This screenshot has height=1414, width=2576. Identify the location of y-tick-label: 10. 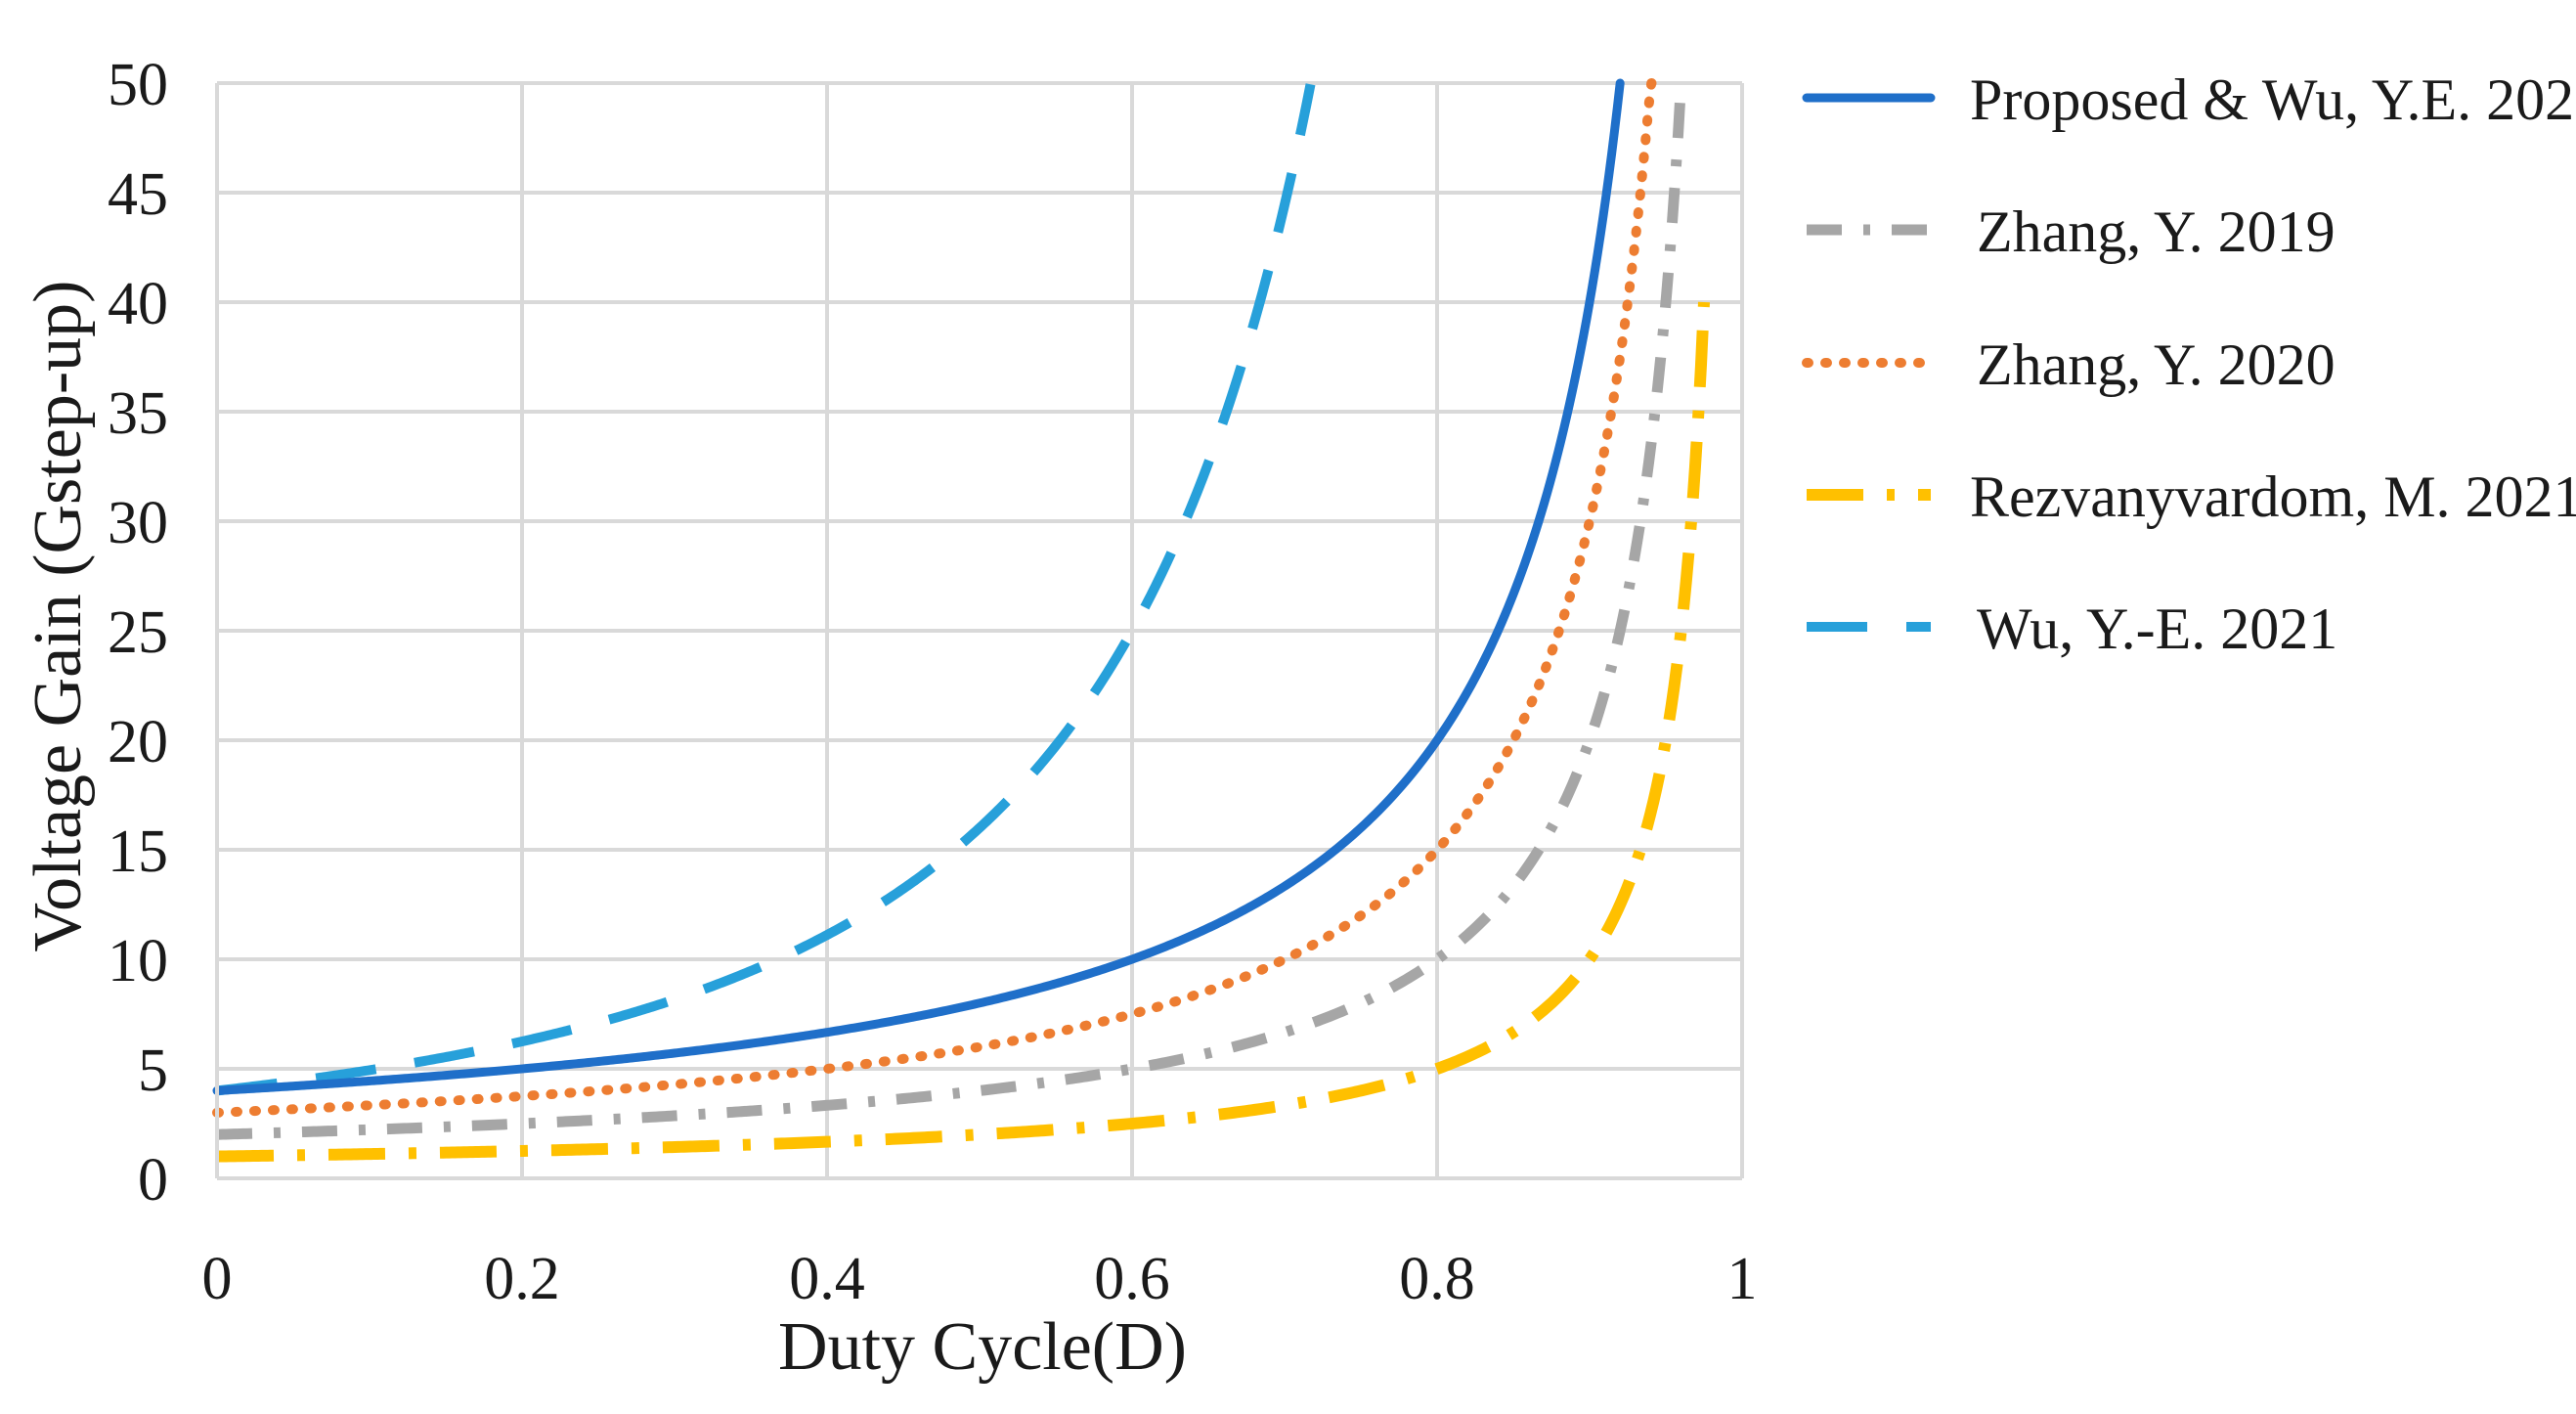
(138, 961).